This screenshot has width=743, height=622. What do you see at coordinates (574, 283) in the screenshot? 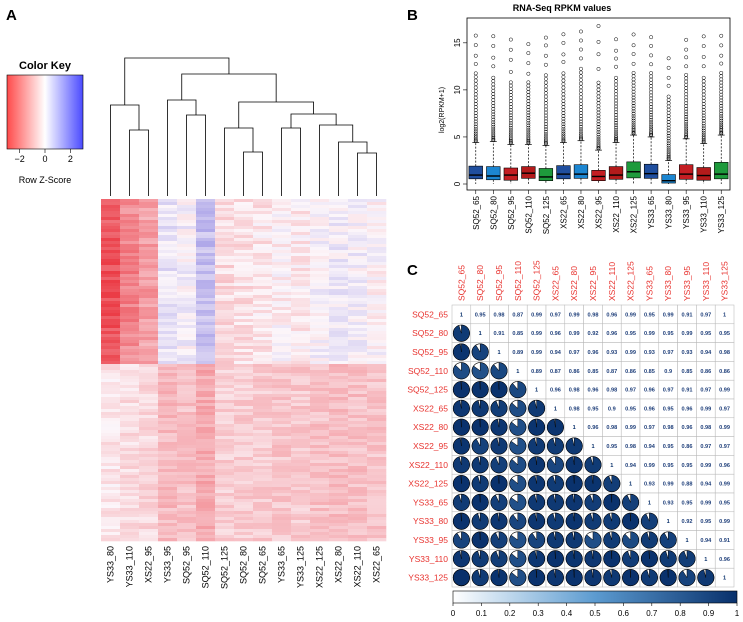
I see `corr-col-label: XS22_80` at bounding box center [574, 283].